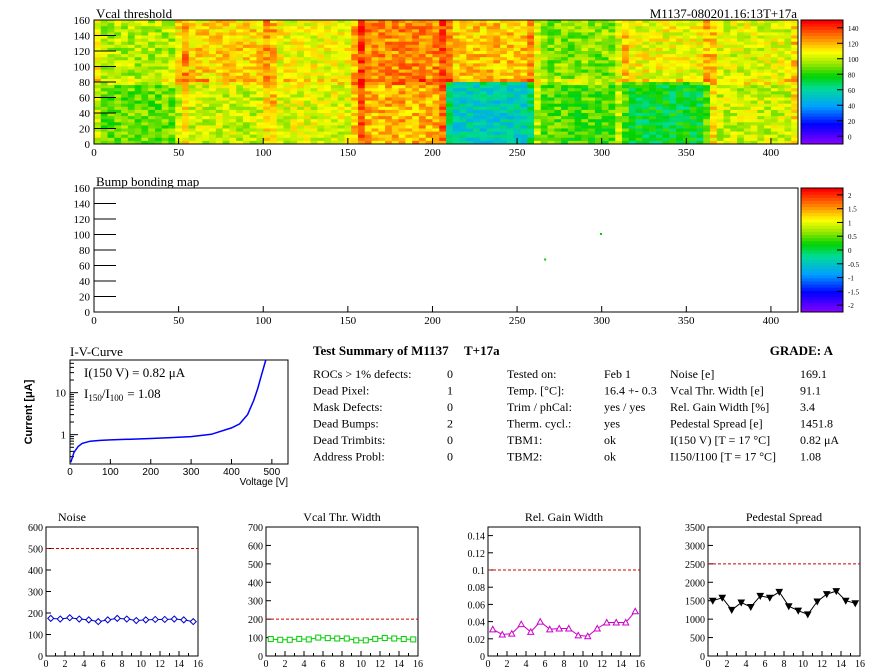 The image size is (896, 672). What do you see at coordinates (852, 75) in the screenshot?
I see `palette-label: 80` at bounding box center [852, 75].